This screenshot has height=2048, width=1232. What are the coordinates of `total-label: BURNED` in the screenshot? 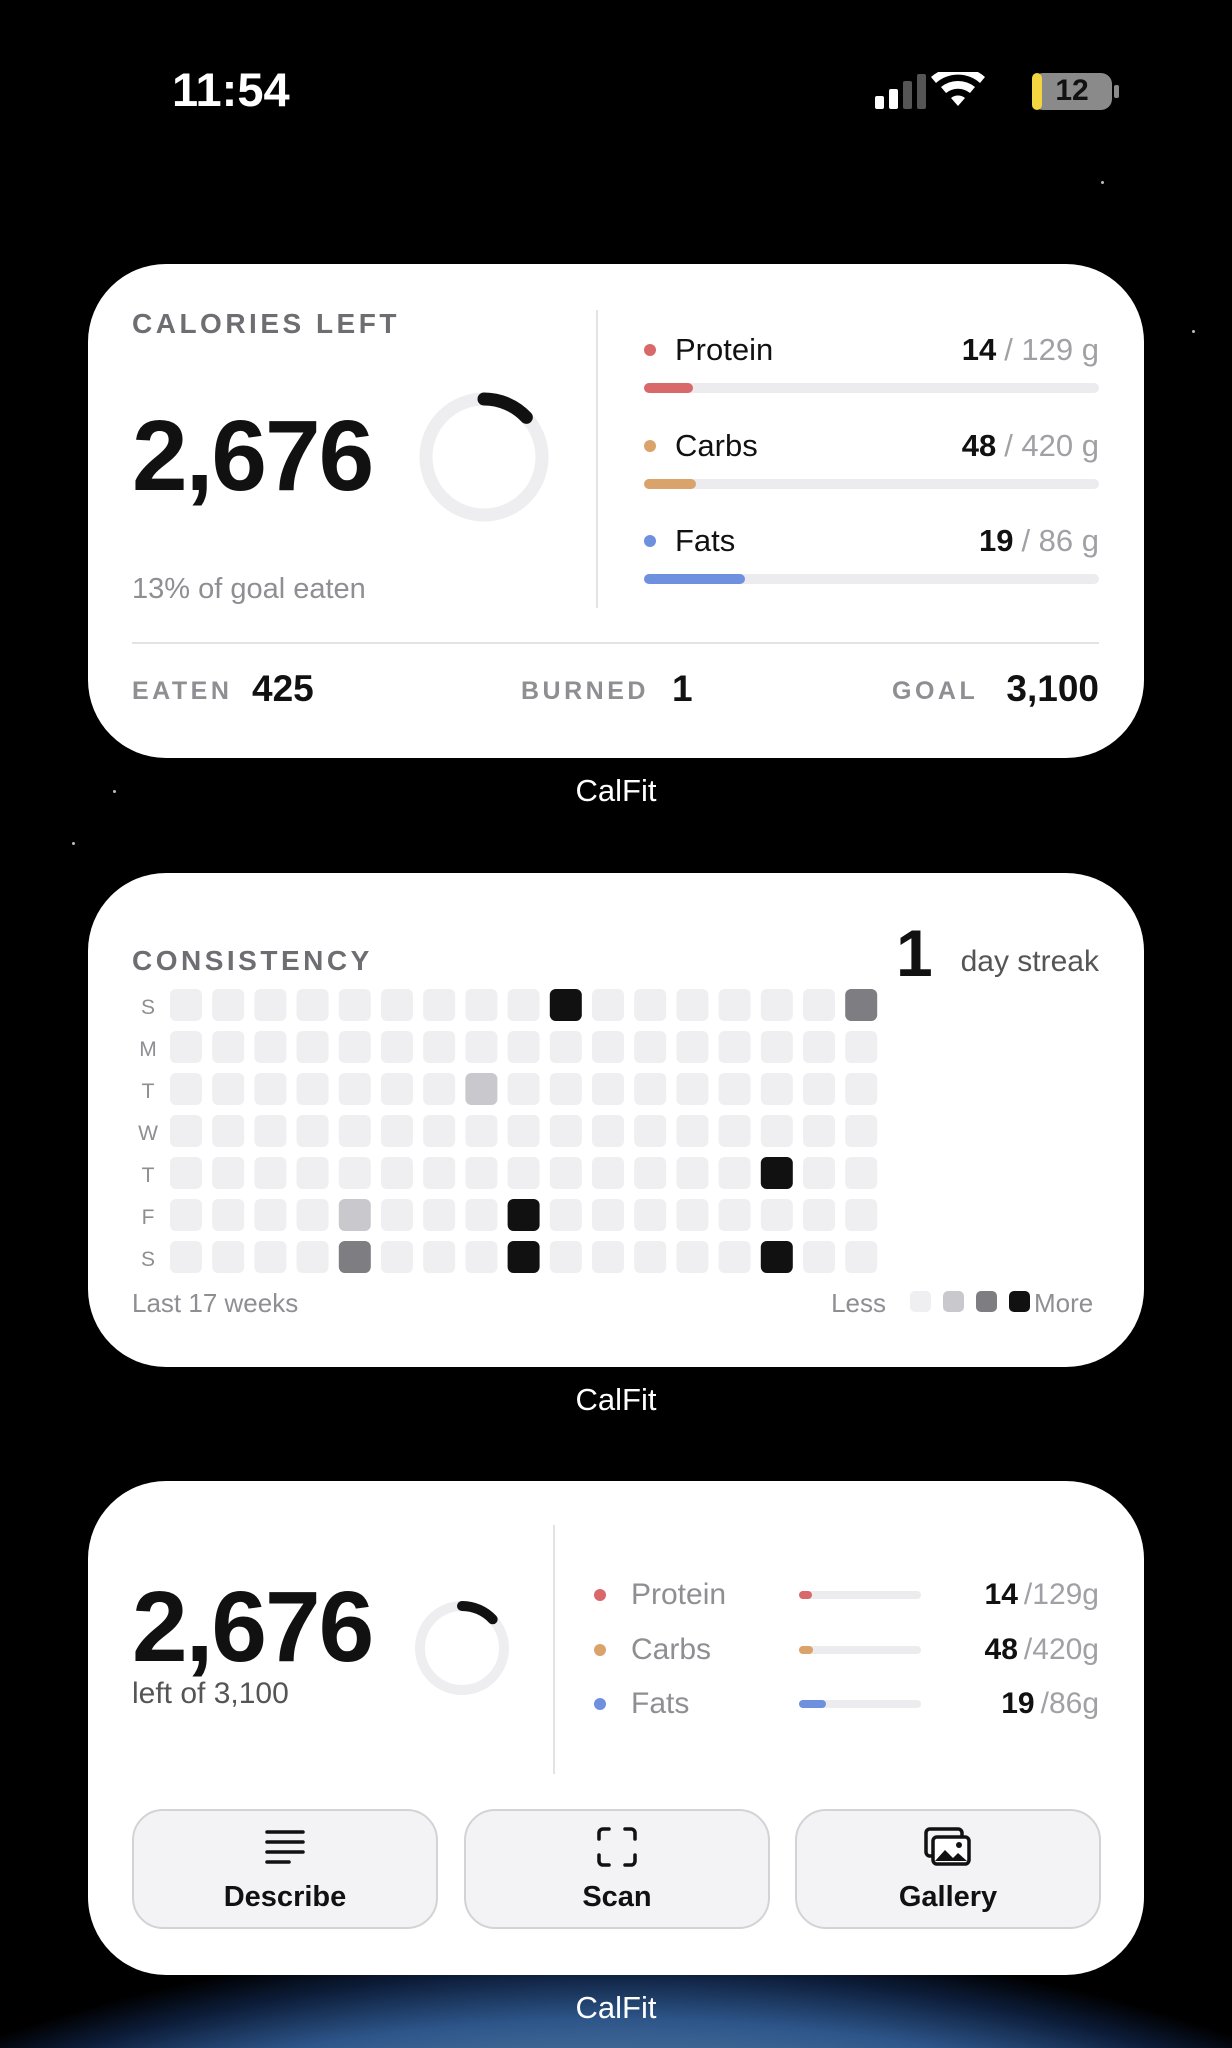 It's located at (585, 691).